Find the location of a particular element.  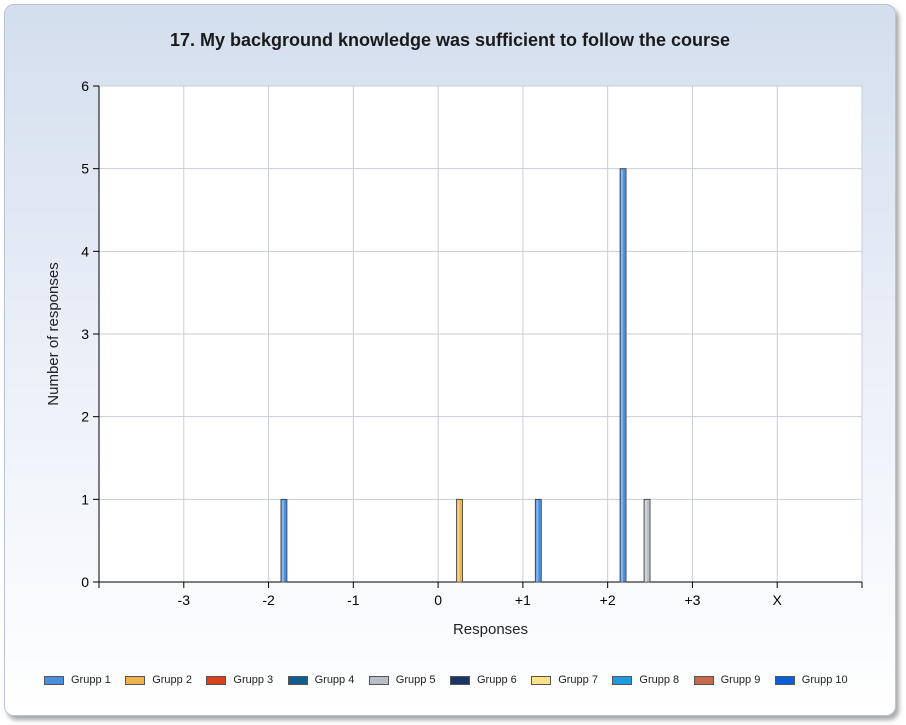

x-tick-label: X is located at coordinates (778, 600).